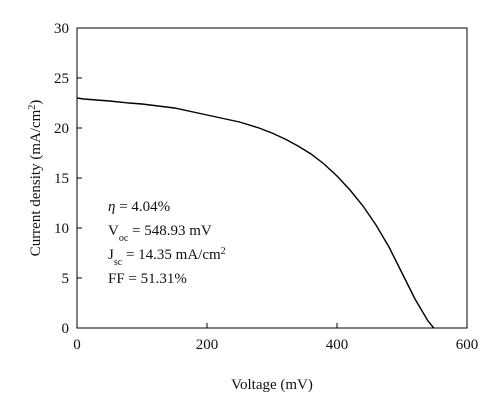 Image resolution: width=500 pixels, height=400 pixels. I want to click on y-axis-label-close: ), so click(36, 102).